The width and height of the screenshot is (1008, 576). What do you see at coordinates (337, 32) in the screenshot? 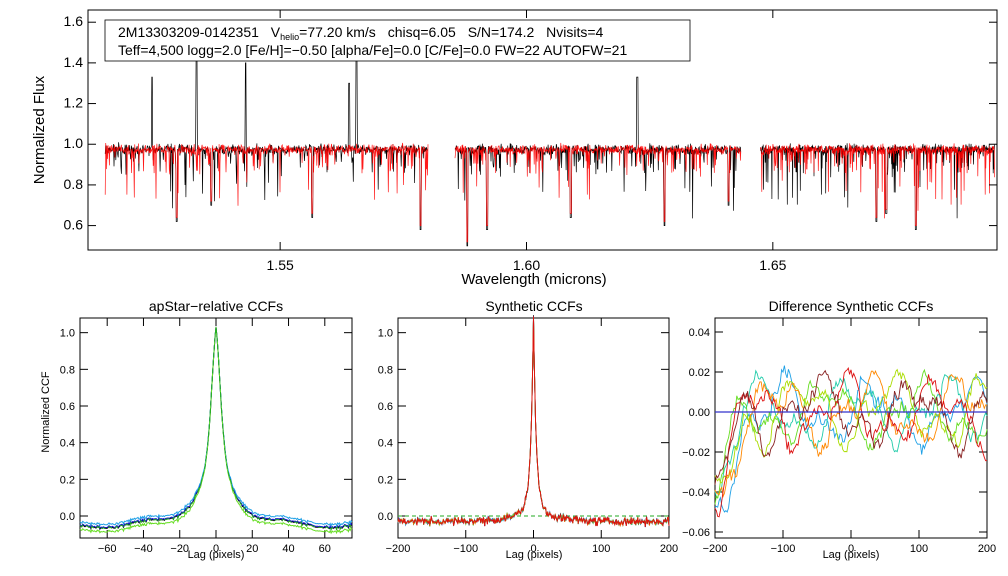
I see `vhelio-value: =77.20 km/s` at bounding box center [337, 32].